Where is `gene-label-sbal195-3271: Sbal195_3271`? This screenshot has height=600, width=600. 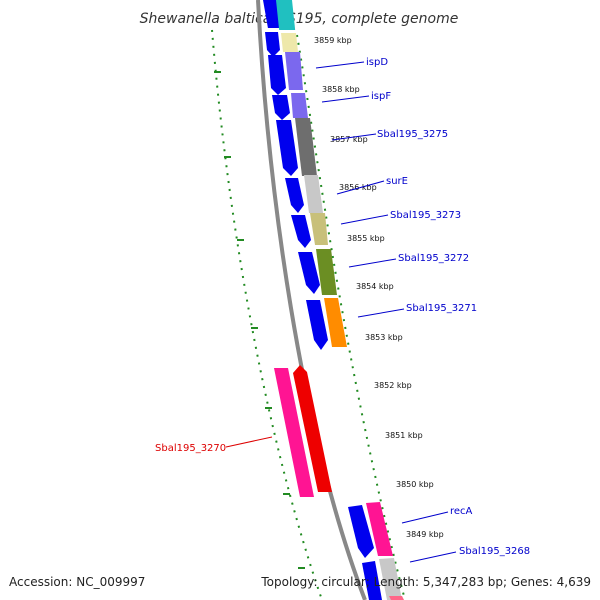
gene-label-sbal195-3271: Sbal195_3271 is located at coordinates (441, 308).